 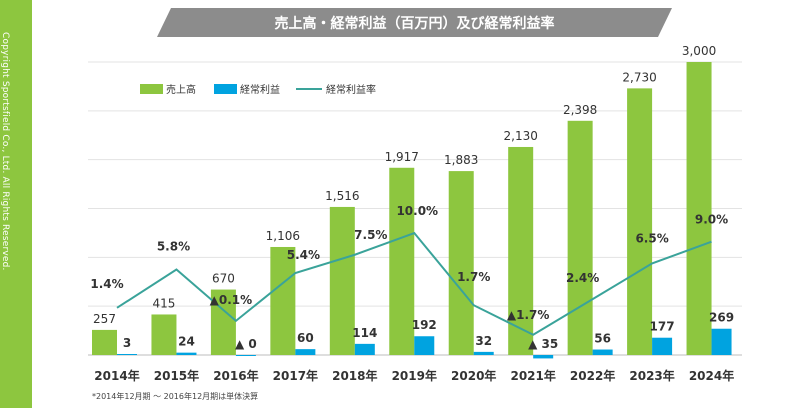 What do you see at coordinates (260, 89) in the screenshot?
I see `legend-label-profit: 経常利益` at bounding box center [260, 89].